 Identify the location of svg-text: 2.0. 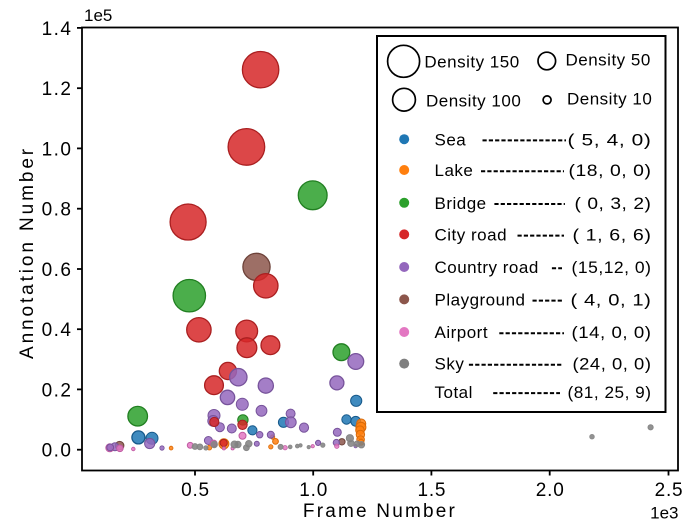
(550, 490).